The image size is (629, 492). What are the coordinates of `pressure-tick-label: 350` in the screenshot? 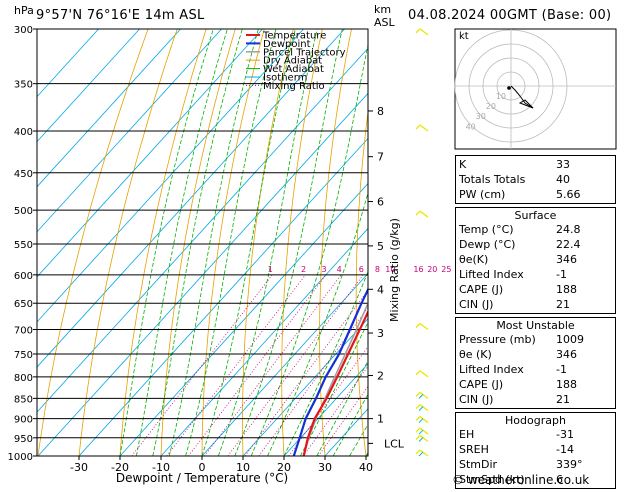 It's located at (23, 85).